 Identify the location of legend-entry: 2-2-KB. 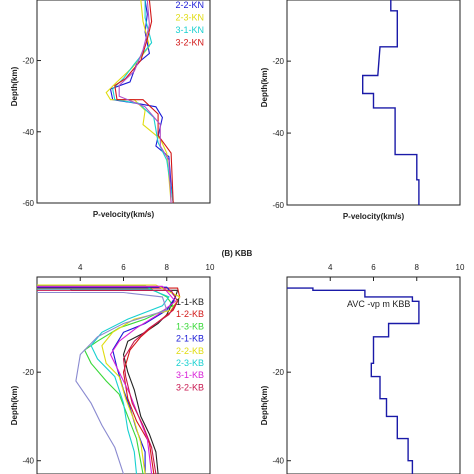
(190, 351).